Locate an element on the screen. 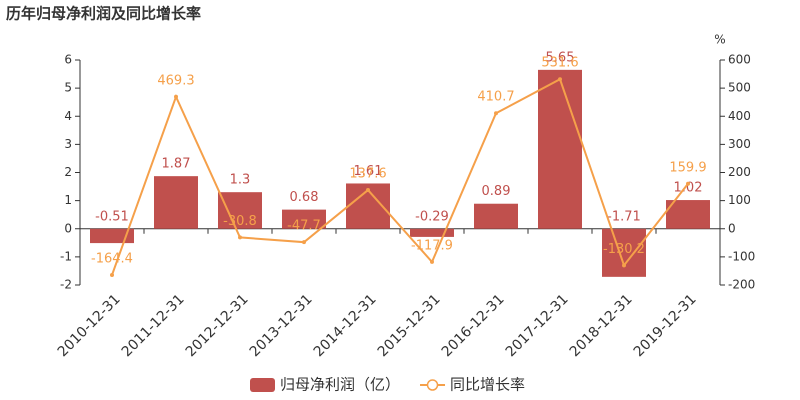  y2-tick-label: 600 is located at coordinates (739, 60).